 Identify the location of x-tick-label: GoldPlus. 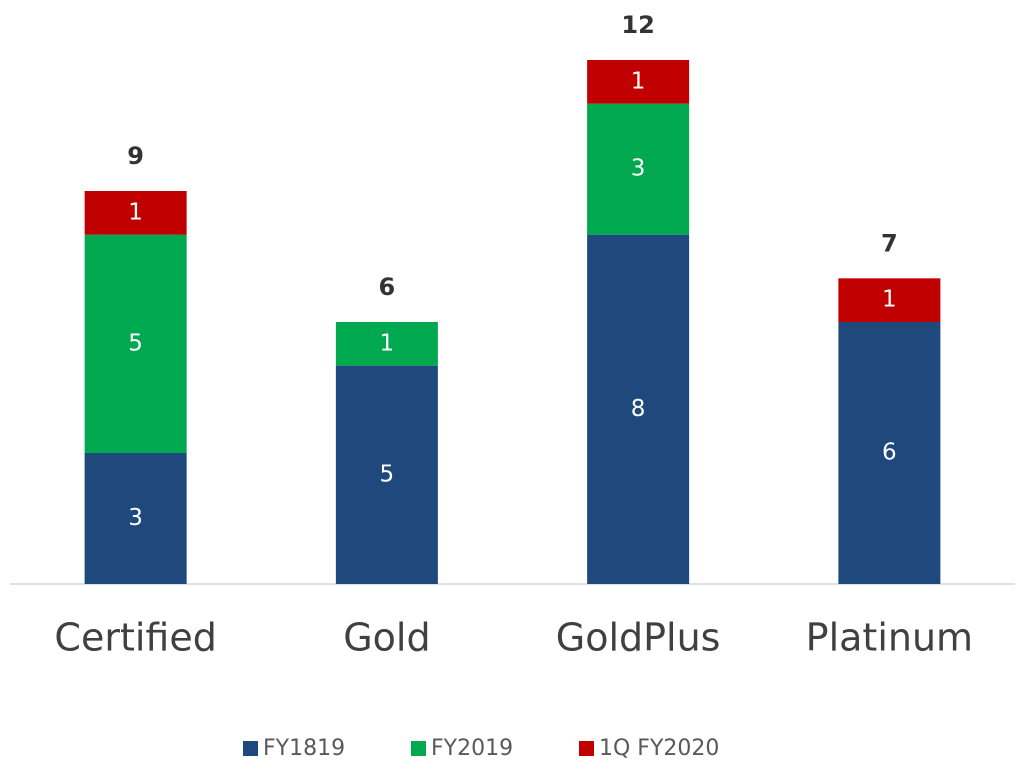
(638, 638).